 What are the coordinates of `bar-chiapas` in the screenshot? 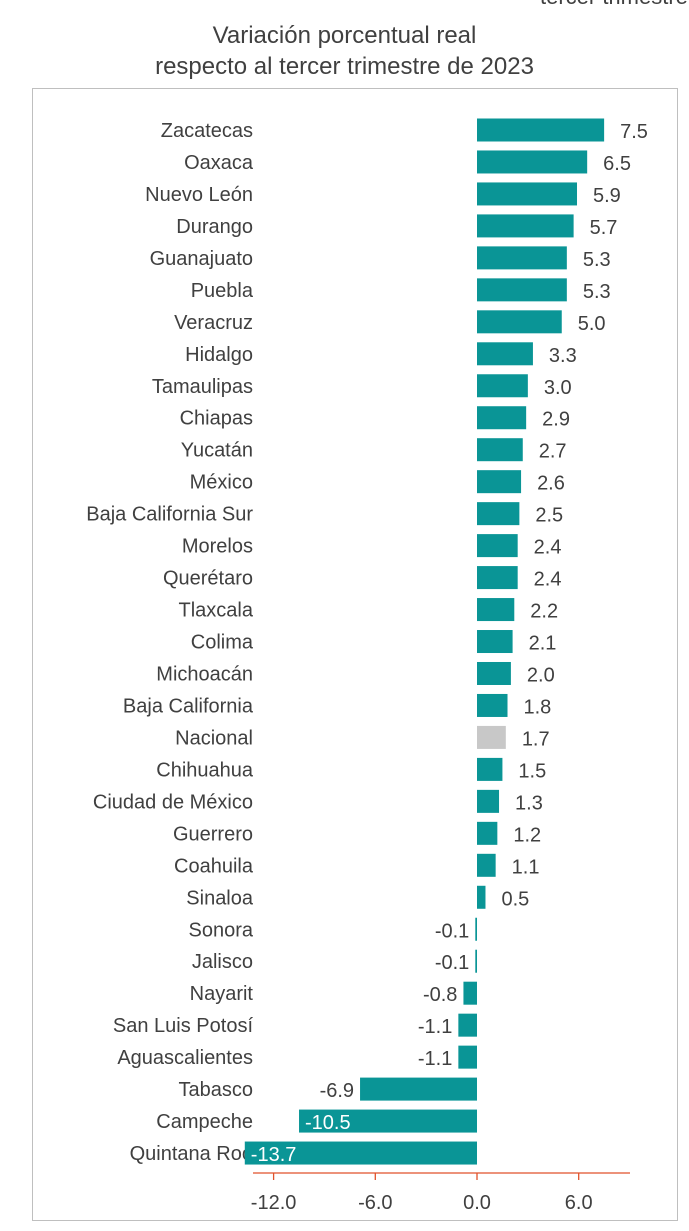 It's located at (502, 418).